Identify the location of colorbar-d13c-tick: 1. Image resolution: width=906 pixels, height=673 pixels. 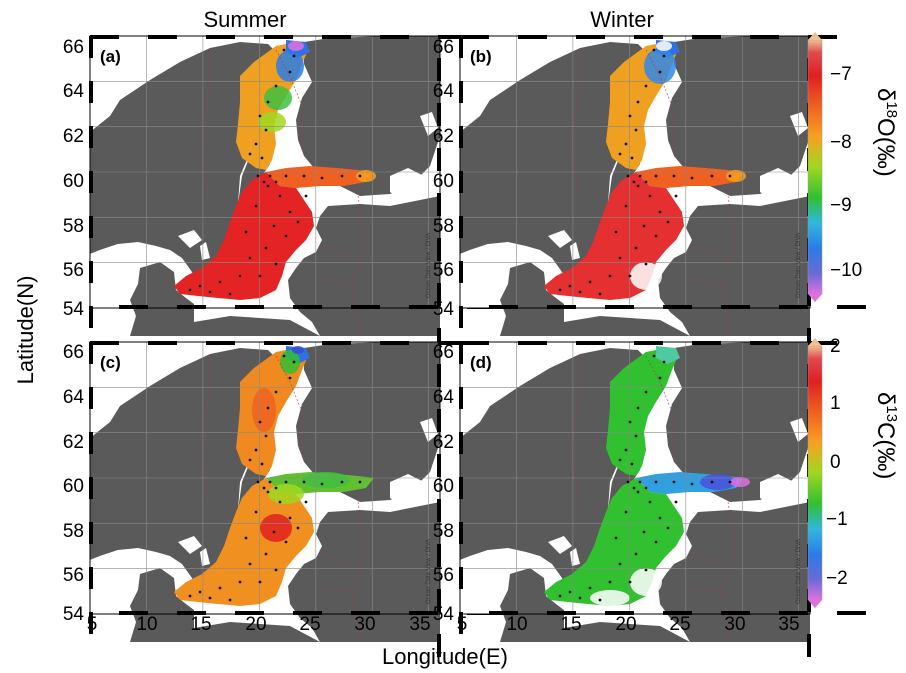
(835, 403).